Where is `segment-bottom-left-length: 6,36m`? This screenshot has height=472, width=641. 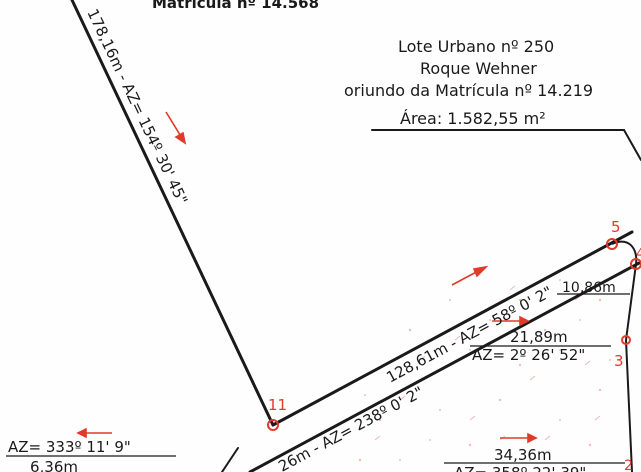 segment-bottom-left-length: 6,36m is located at coordinates (54, 465).